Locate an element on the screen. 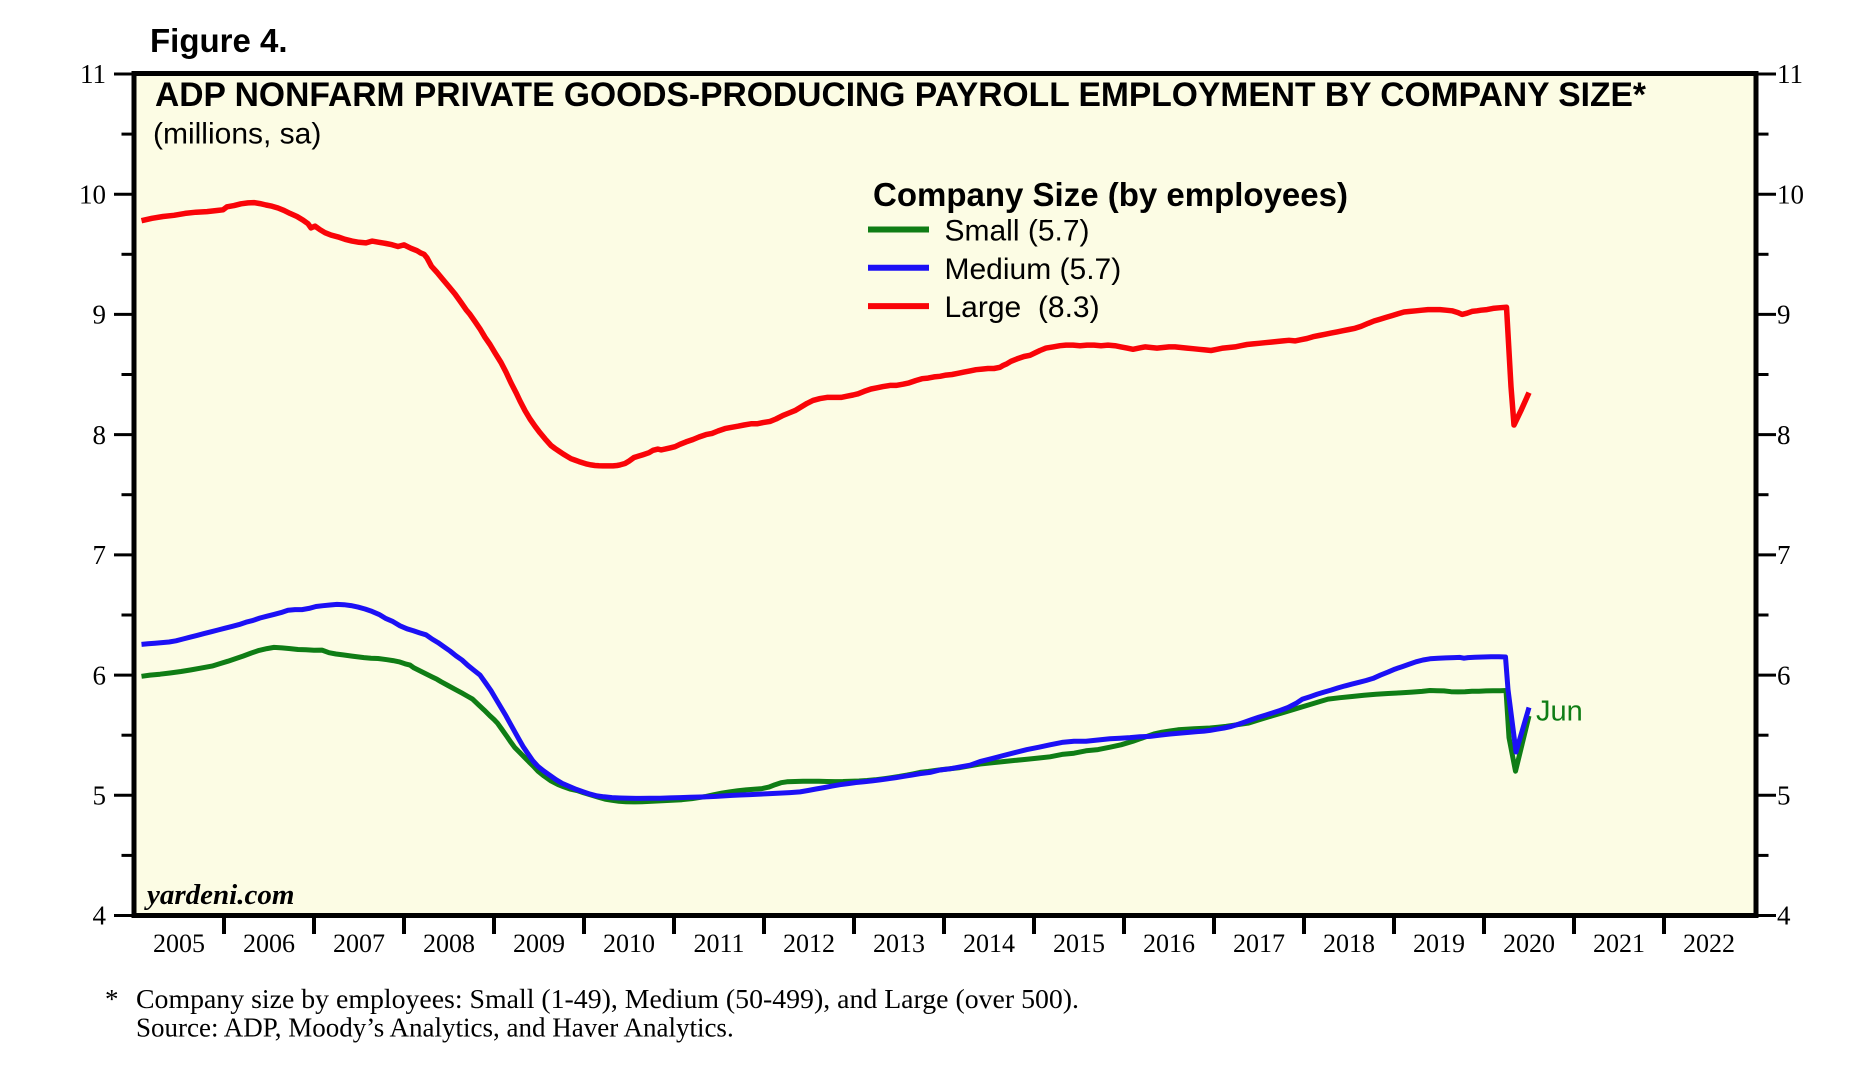 Image resolution: width=1870 pixels, height=1072 pixels. svg-text: 2006 is located at coordinates (269, 943).